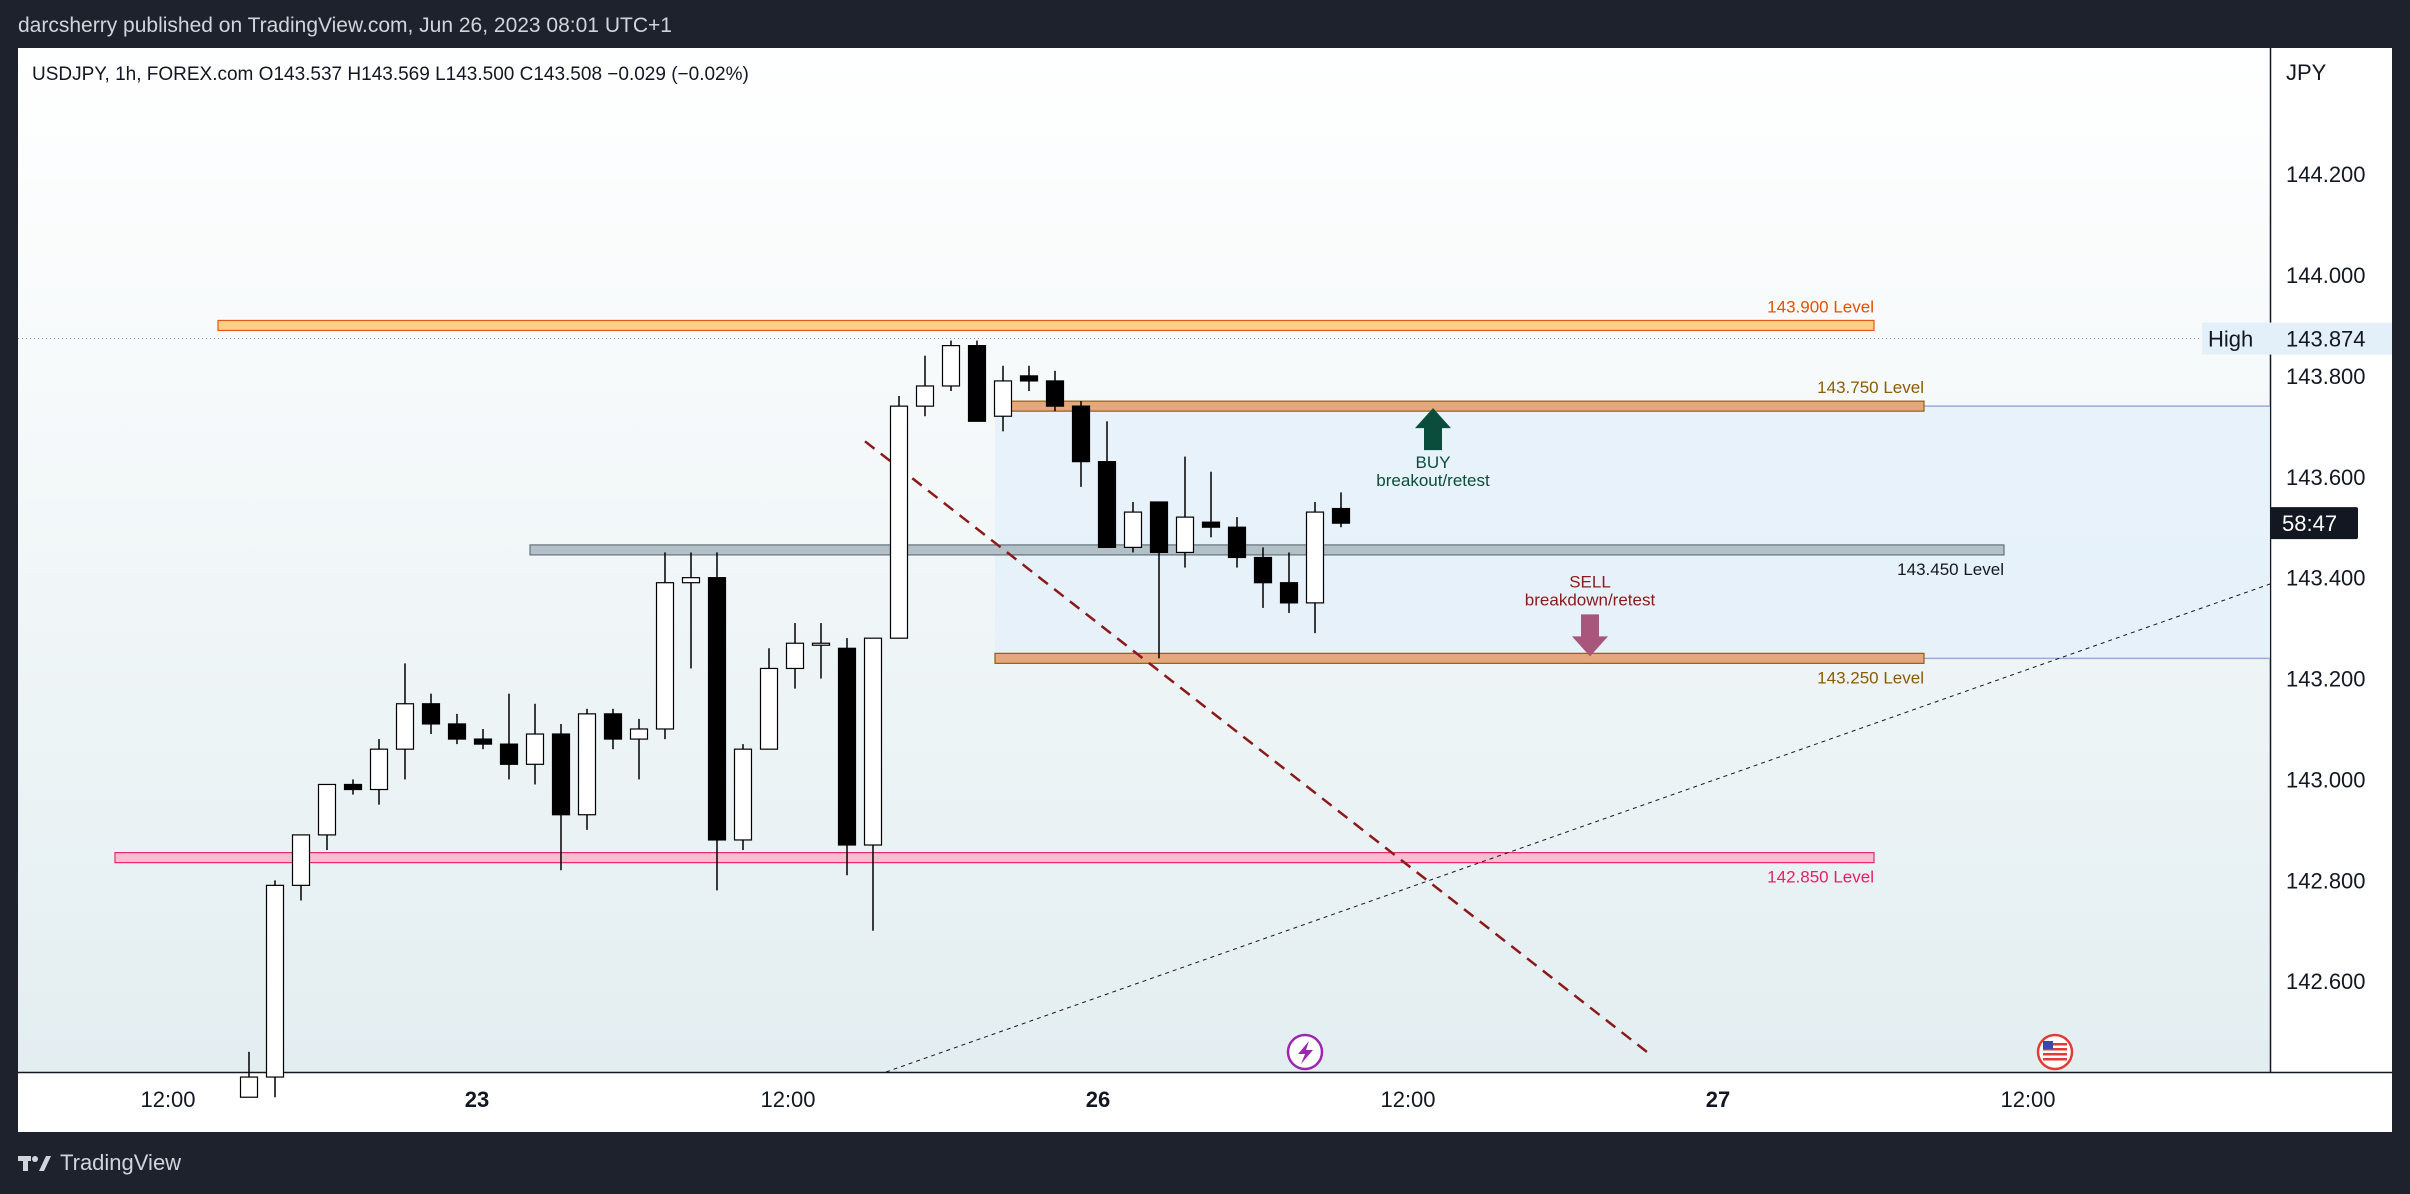 The height and width of the screenshot is (1194, 2410). I want to click on trade-zone-rectangle, so click(1632, 532).